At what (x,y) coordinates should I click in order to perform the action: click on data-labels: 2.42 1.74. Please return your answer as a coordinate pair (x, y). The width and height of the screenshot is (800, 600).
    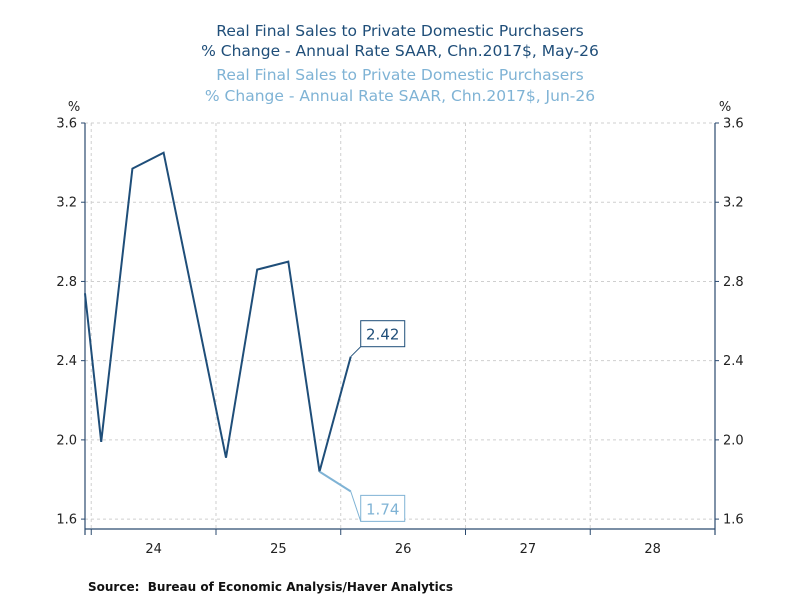
    Looking at the image, I should click on (378, 421).